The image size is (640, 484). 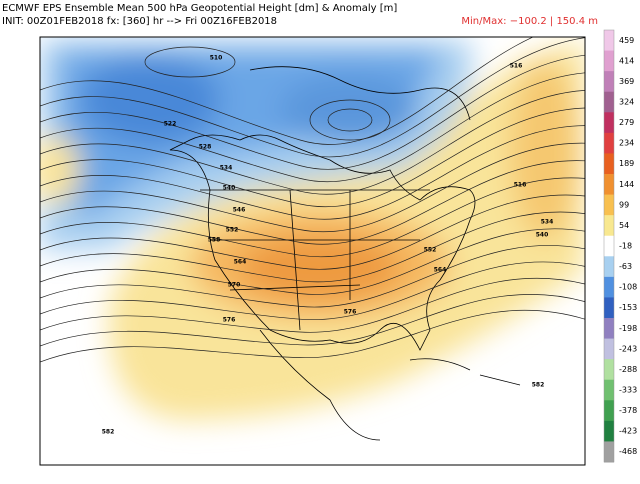 I want to click on colorbar-label: -288, so click(x=628, y=369).